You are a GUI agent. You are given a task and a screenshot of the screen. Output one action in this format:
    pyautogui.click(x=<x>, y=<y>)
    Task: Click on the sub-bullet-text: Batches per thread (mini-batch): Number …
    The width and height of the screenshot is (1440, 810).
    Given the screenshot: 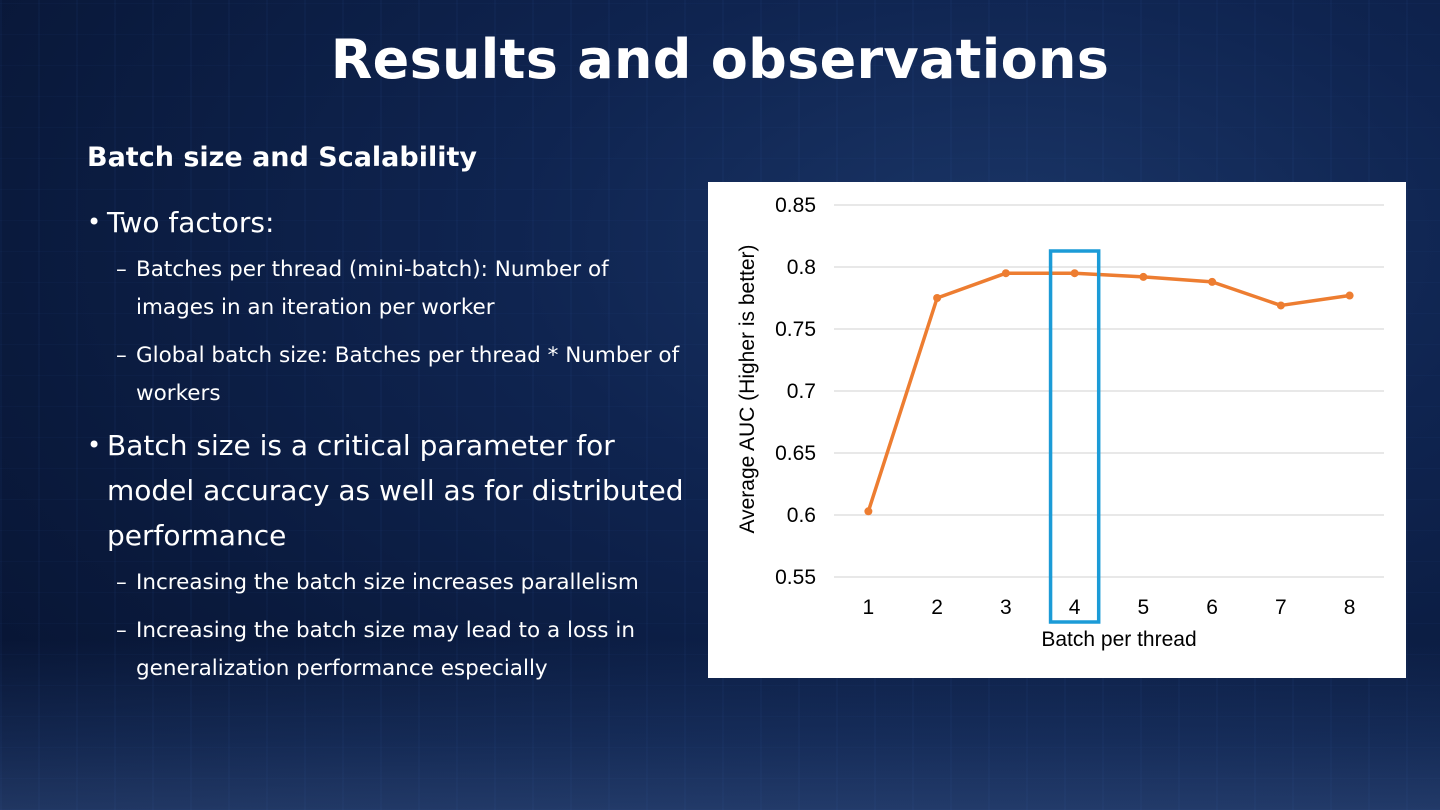 What is the action you would take?
    pyautogui.click(x=372, y=288)
    